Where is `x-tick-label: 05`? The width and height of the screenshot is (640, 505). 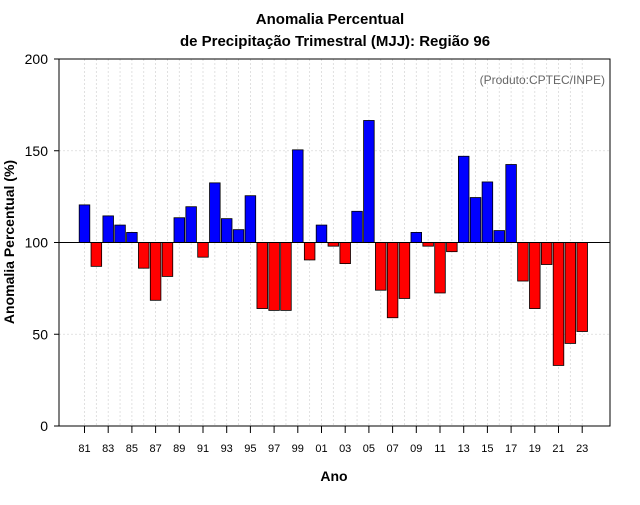
x-tick-label: 05 is located at coordinates (369, 449).